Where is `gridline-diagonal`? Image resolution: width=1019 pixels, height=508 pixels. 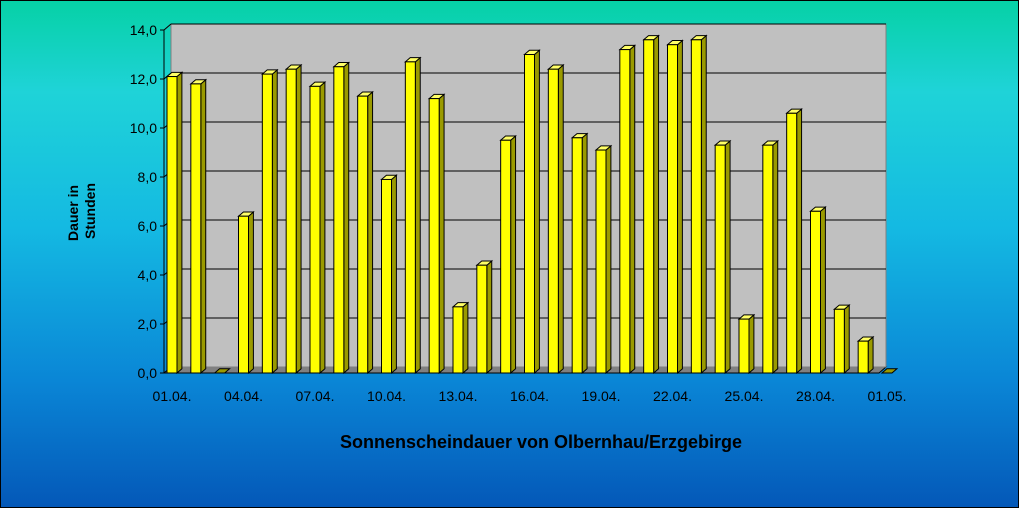
gridline-diagonal is located at coordinates (167, 27).